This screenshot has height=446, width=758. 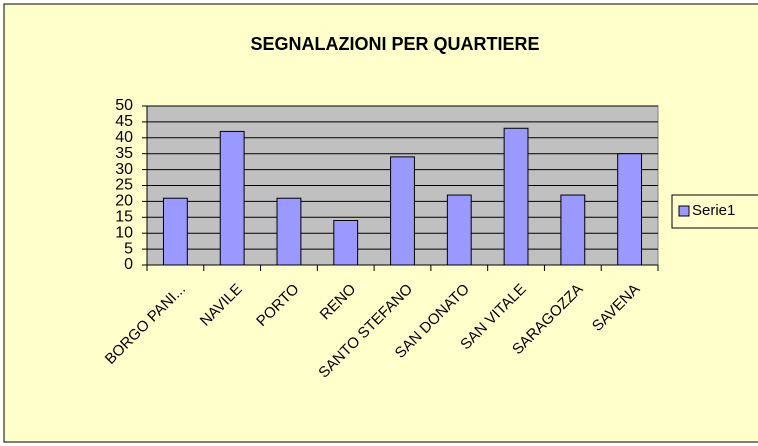 I want to click on y-tick-label: 40, so click(x=124, y=137).